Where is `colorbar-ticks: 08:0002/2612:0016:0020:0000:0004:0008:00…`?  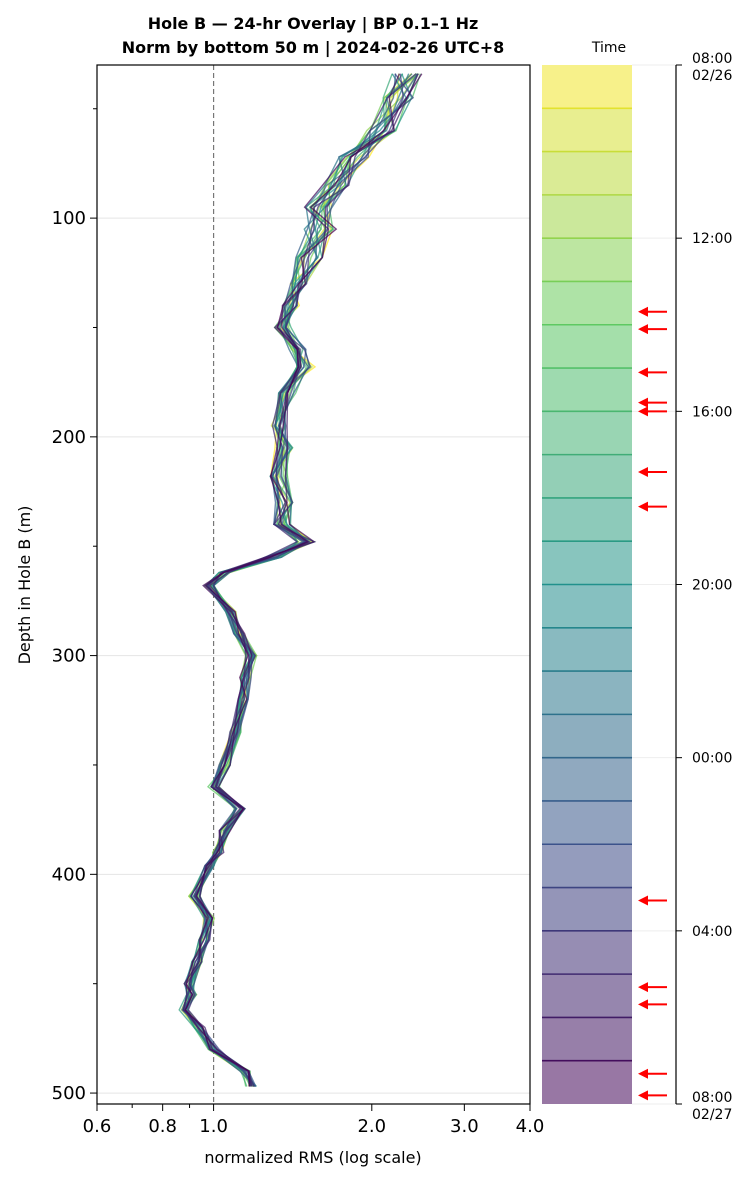 colorbar-ticks: 08:0002/2612:0016:0020:0000:0004:0008:00… is located at coordinates (703, 587).